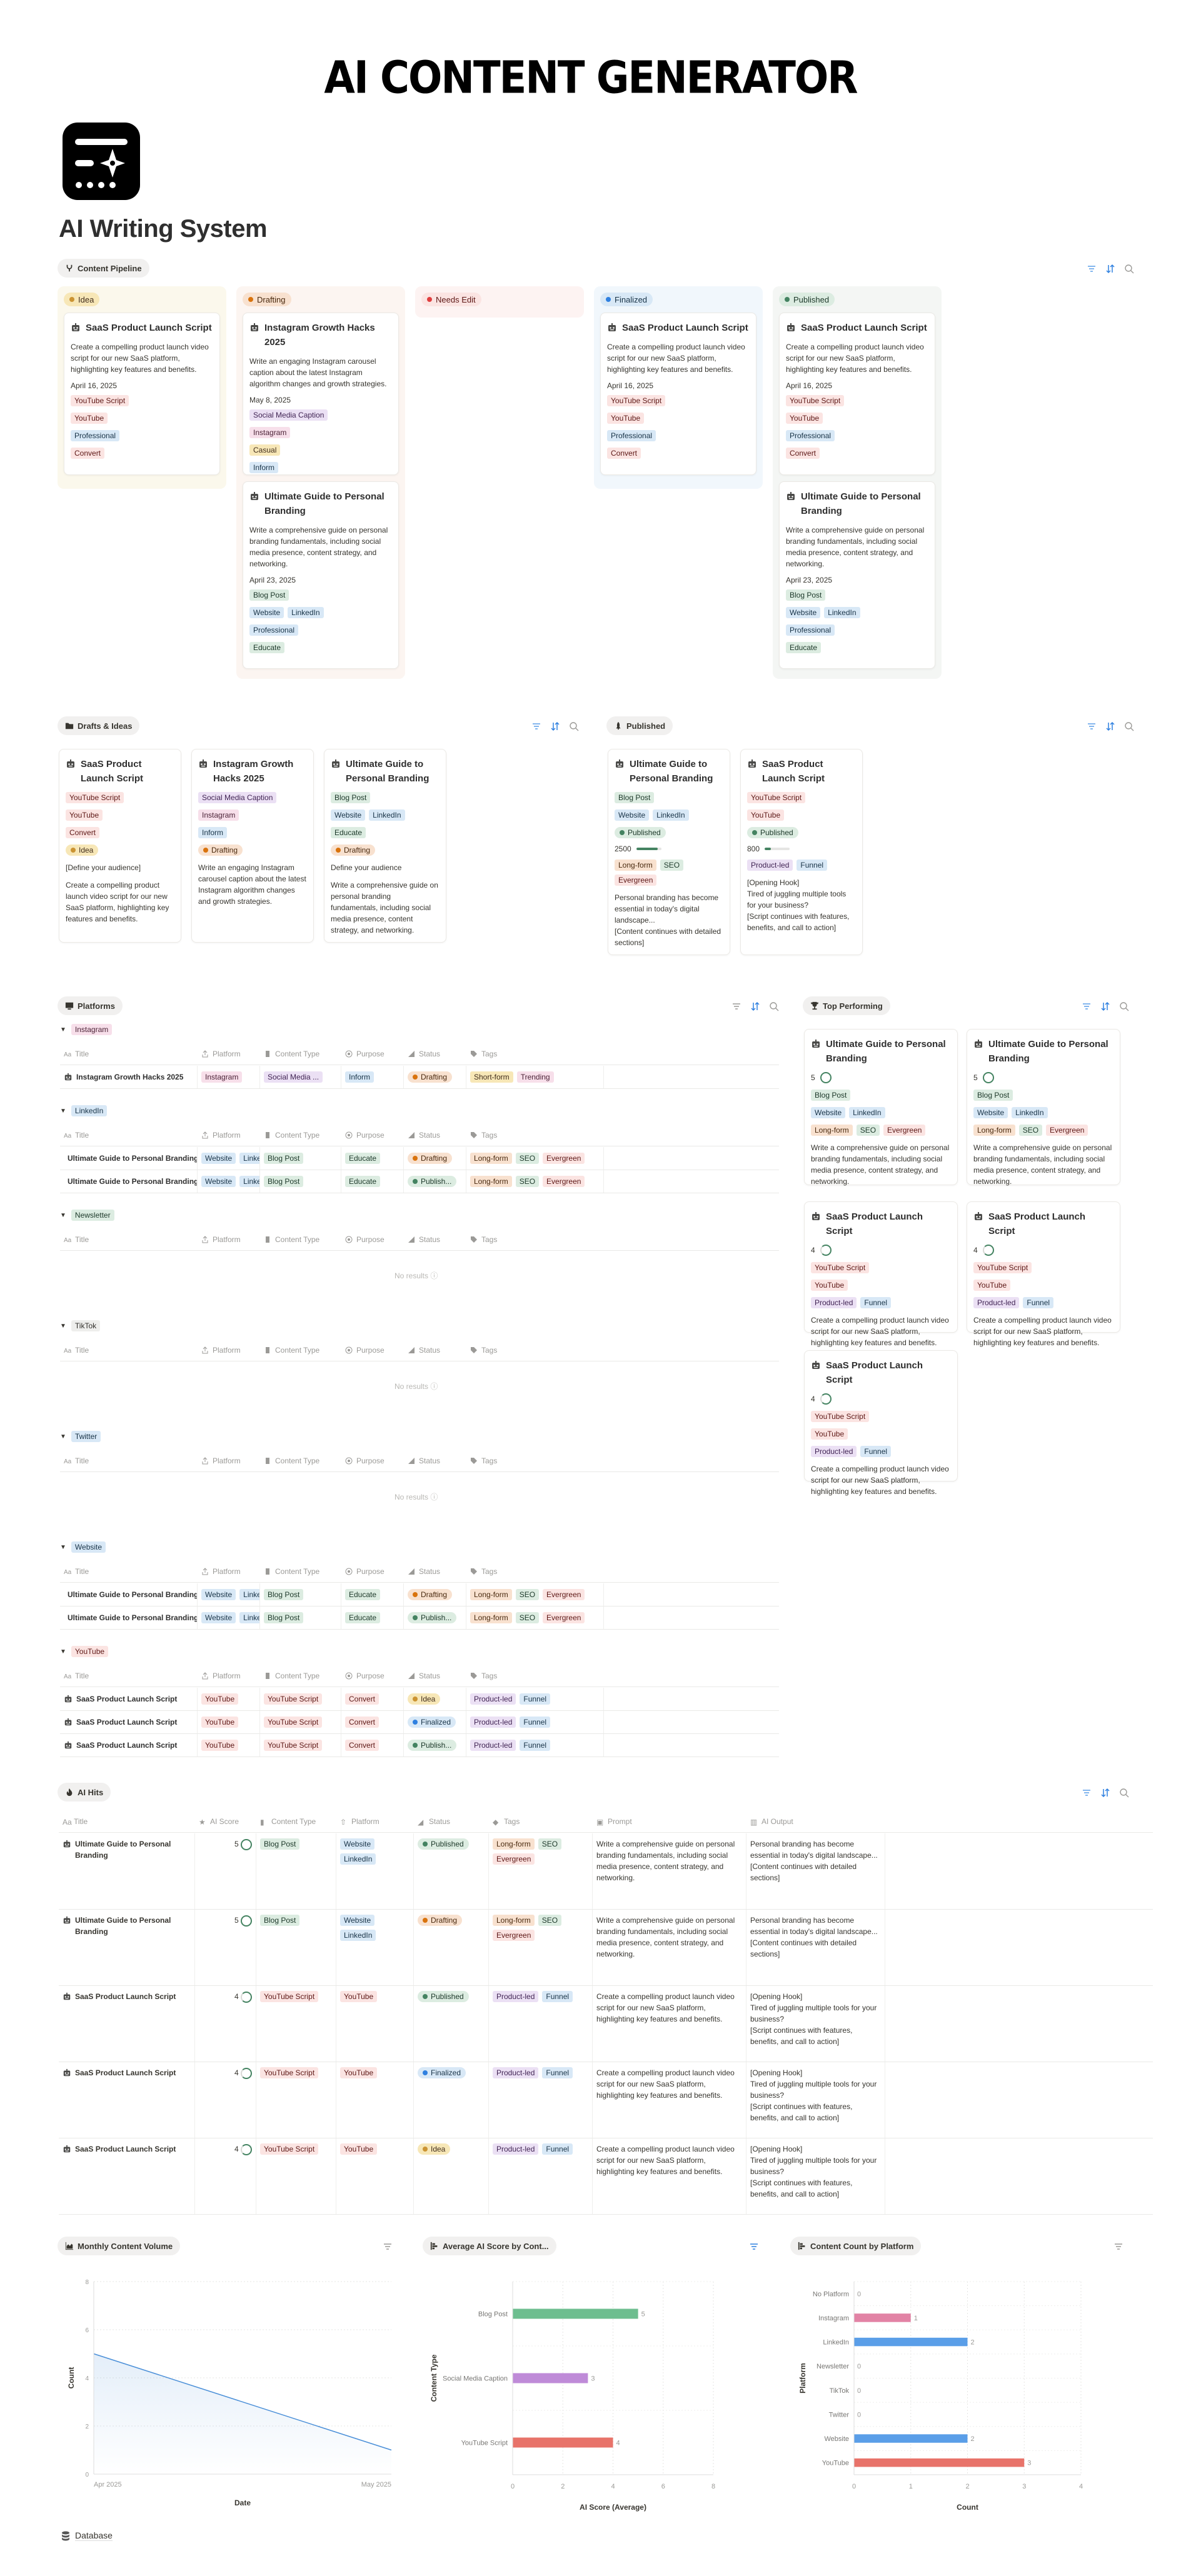 This screenshot has height=2576, width=1181. What do you see at coordinates (267, 299) in the screenshot?
I see `column-header: Drafting` at bounding box center [267, 299].